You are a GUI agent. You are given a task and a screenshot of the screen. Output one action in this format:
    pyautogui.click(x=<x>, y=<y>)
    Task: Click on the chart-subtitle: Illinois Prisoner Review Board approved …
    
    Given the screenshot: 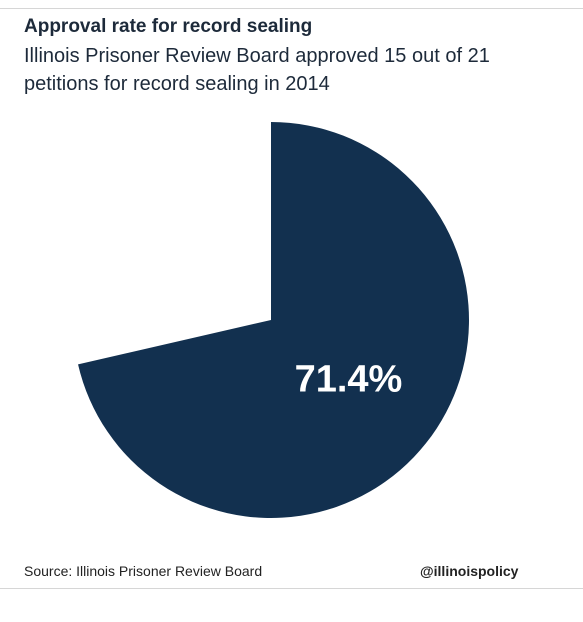 What is the action you would take?
    pyautogui.click(x=257, y=70)
    